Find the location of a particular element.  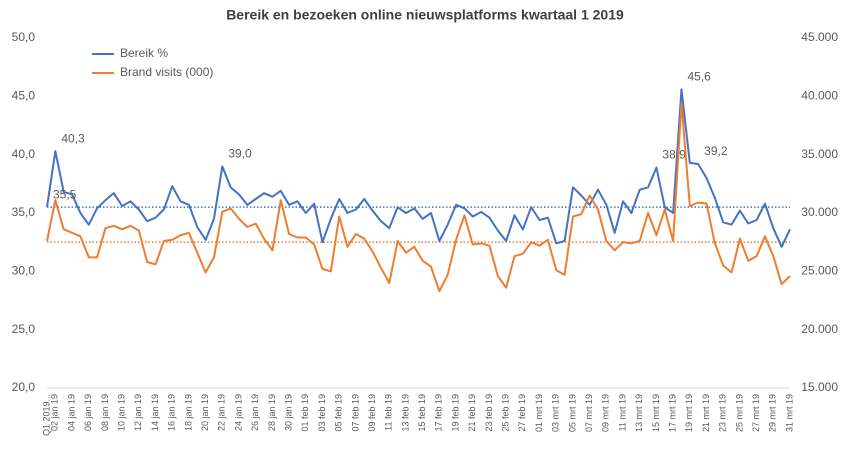

x-tick-label: 25 mrt 19 is located at coordinates (739, 413).